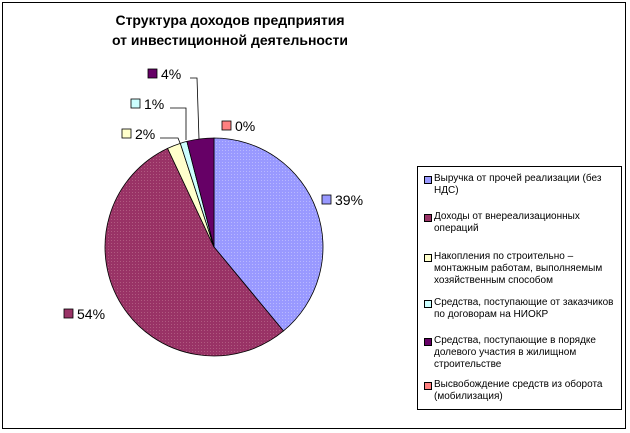 The height and width of the screenshot is (433, 630). I want to click on legend-label-1: Выручка от прочей реализации (без НДС), so click(518, 184).